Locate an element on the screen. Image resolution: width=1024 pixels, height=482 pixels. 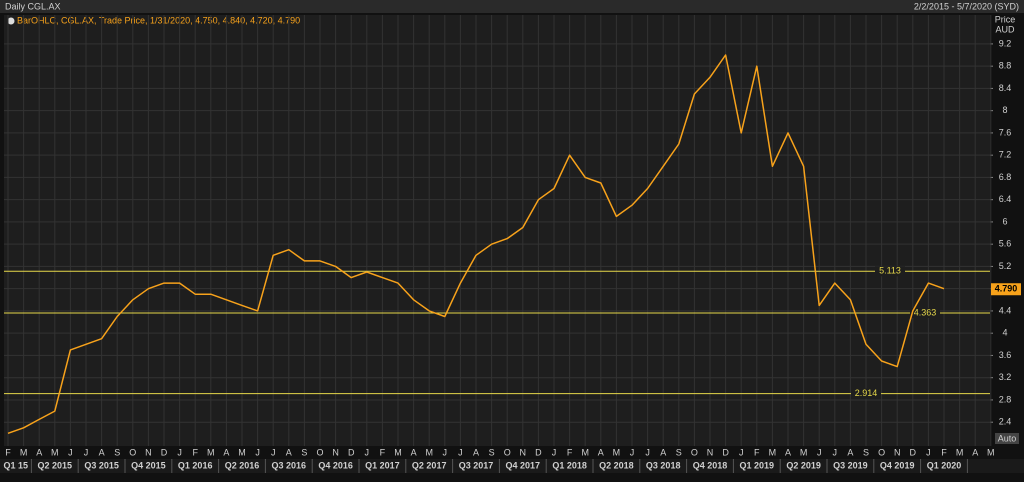
quarter-label: Q1 2018 is located at coordinates (569, 465).